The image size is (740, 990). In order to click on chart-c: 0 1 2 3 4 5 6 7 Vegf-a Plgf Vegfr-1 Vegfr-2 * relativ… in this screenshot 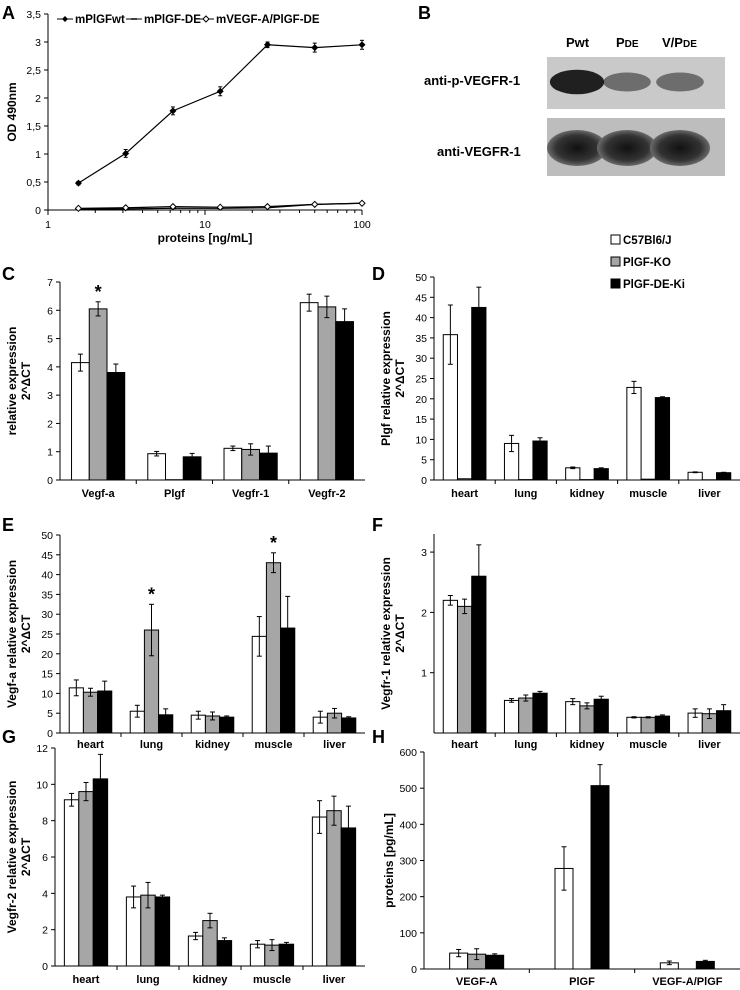, I will do `click(185, 388)`.